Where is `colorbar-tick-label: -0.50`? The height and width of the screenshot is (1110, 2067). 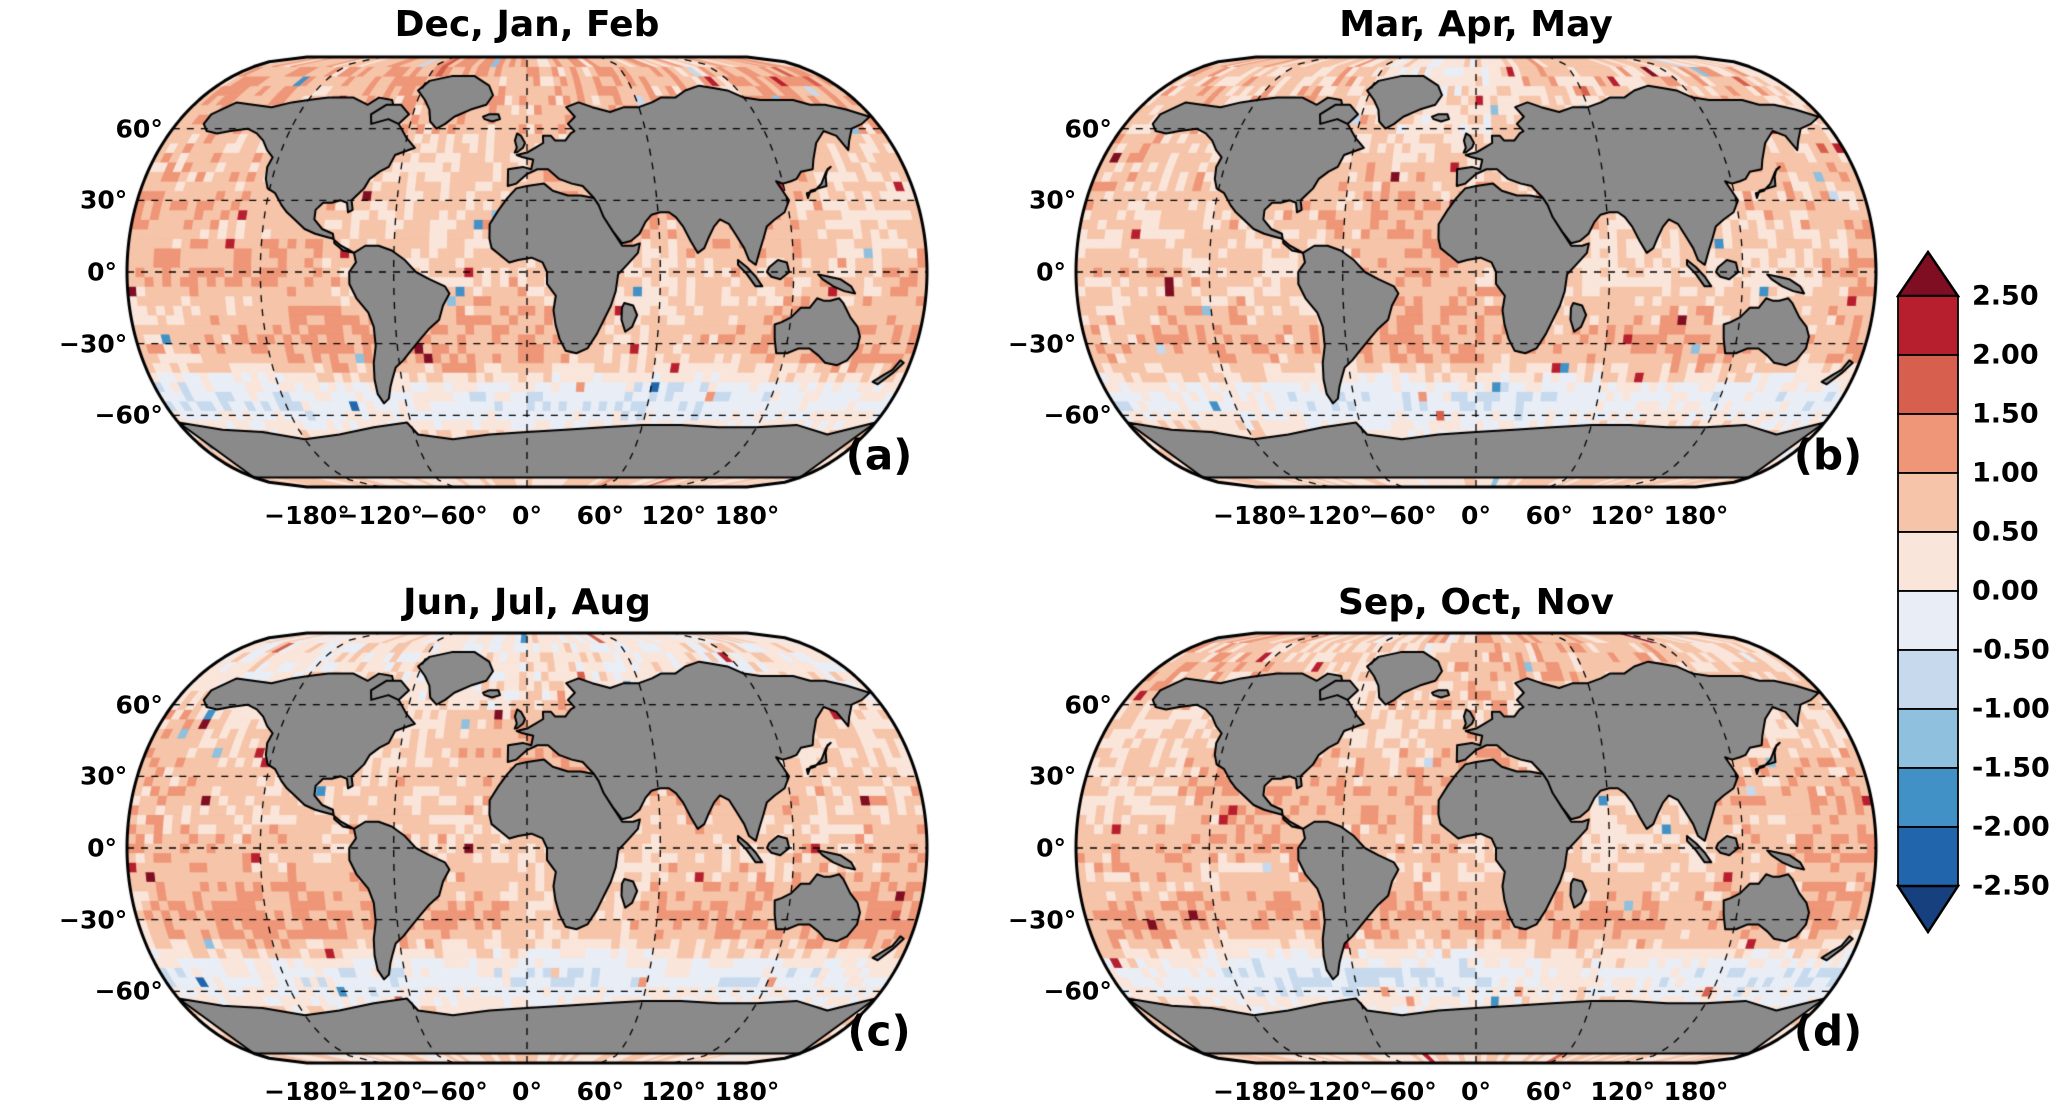 colorbar-tick-label: -0.50 is located at coordinates (2011, 650).